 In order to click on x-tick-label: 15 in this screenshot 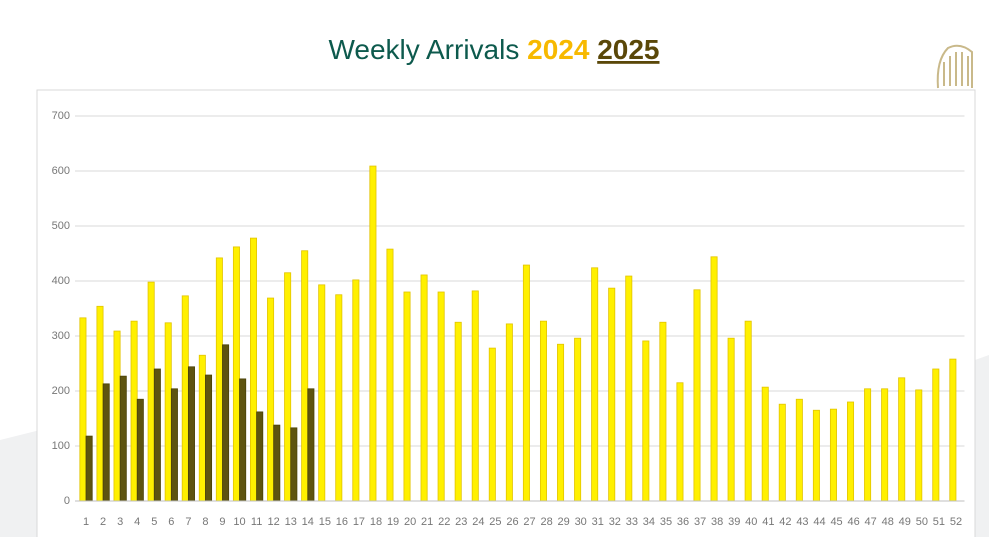, I will do `click(325, 522)`.